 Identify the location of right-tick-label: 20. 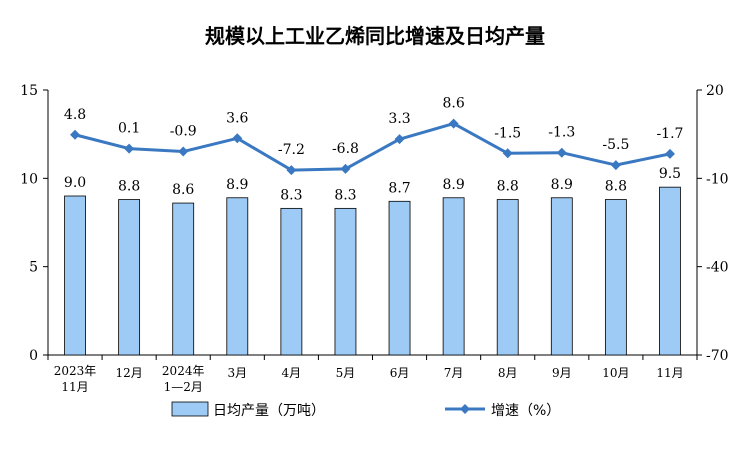
(715, 91).